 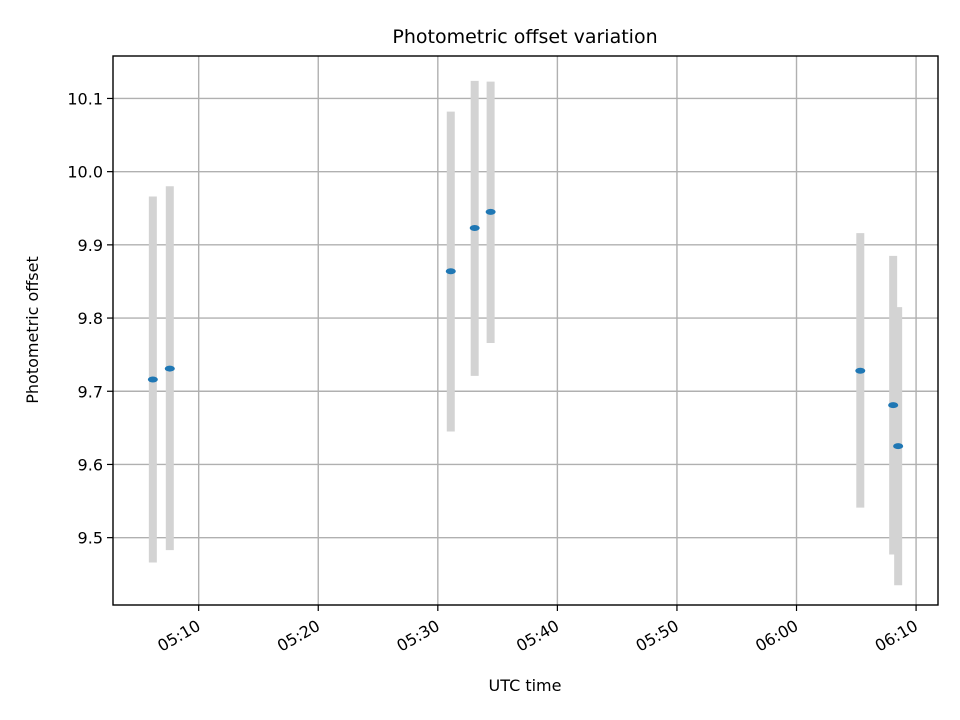 I want to click on y-tick: 10.1, so click(x=90, y=98).